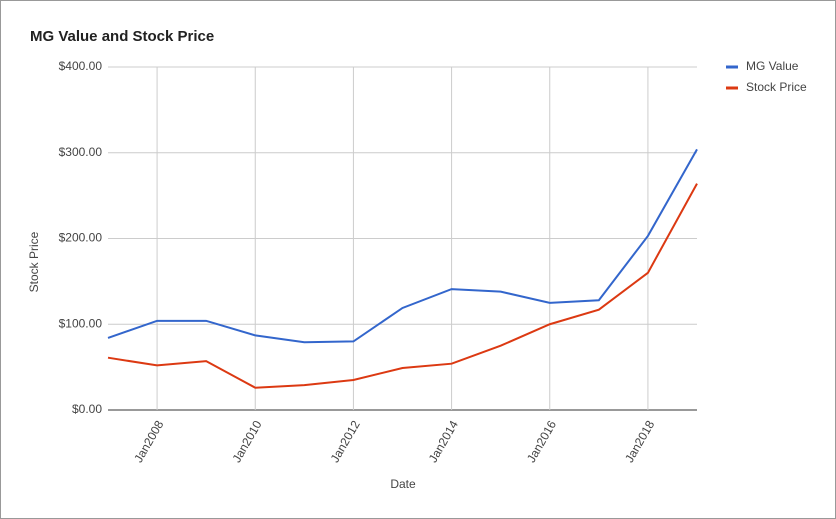 This screenshot has width=836, height=519. I want to click on x-axis-label: Date, so click(403, 484).